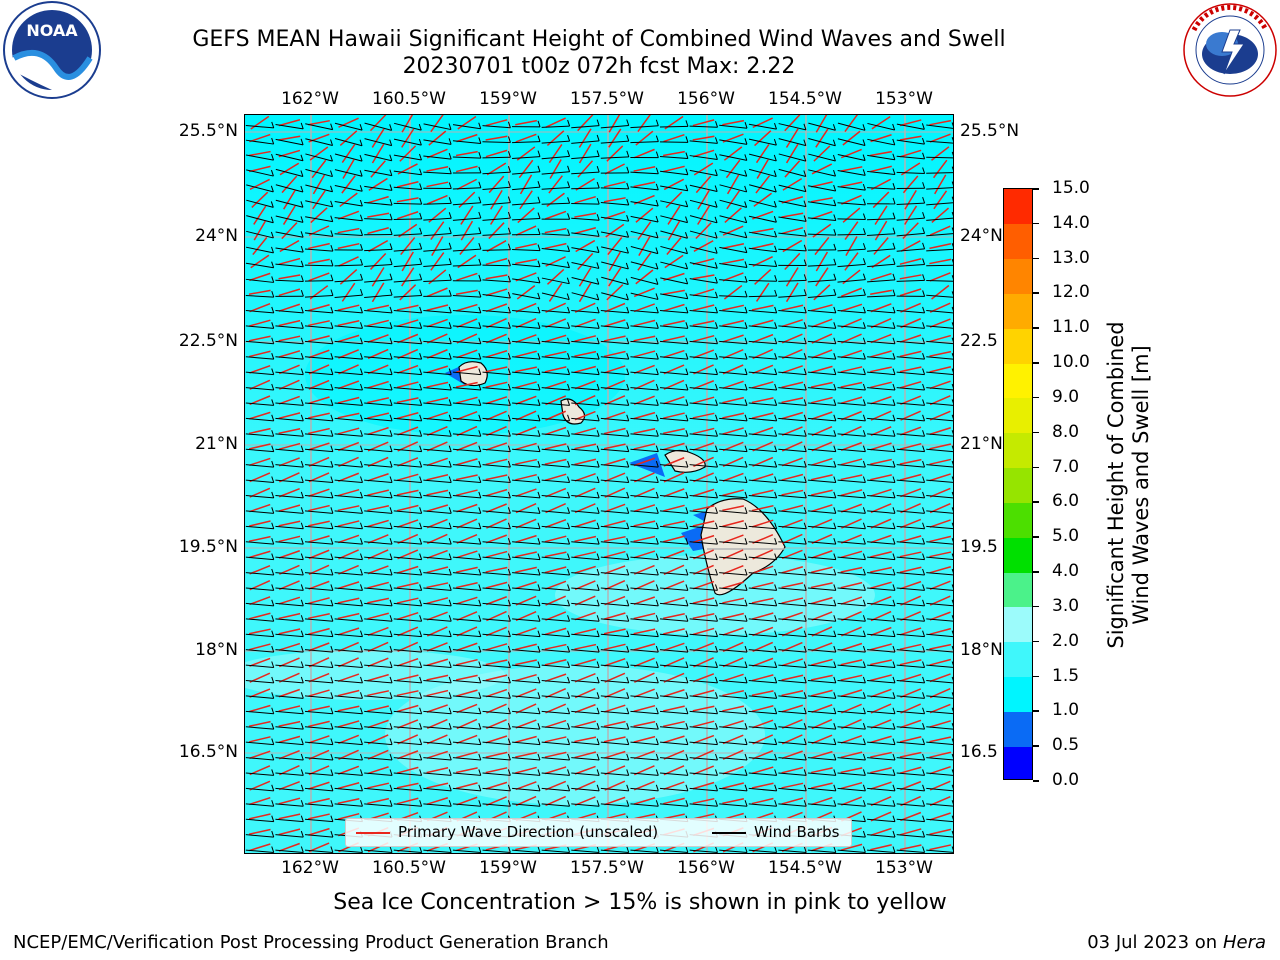 The image size is (1280, 960). I want to click on wind-barb-label: Wind Barbs, so click(797, 832).